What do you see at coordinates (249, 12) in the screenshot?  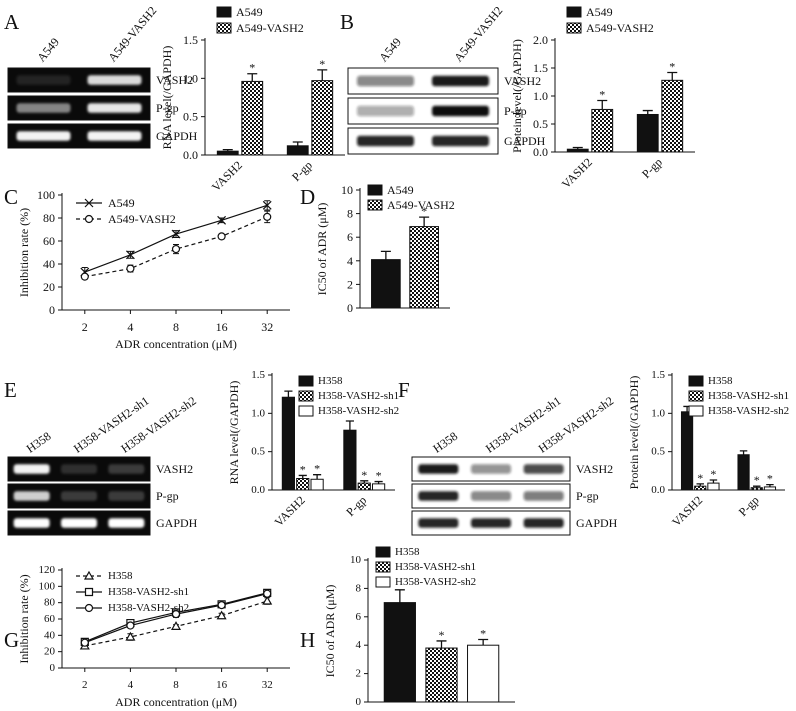 I see `legend-label: A549` at bounding box center [249, 12].